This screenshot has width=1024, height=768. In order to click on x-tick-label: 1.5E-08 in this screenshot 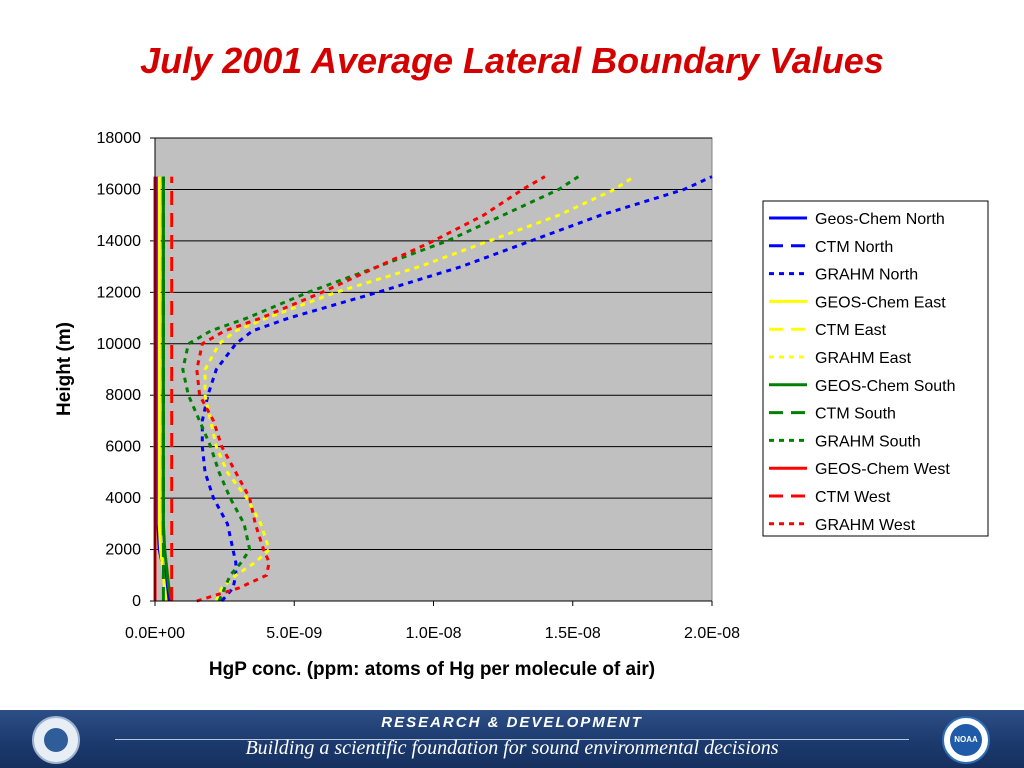, I will do `click(573, 633)`.